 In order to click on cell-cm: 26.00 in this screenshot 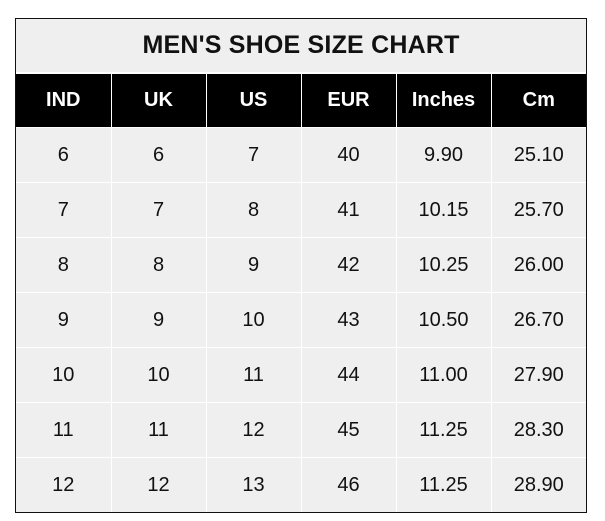, I will do `click(538, 265)`.